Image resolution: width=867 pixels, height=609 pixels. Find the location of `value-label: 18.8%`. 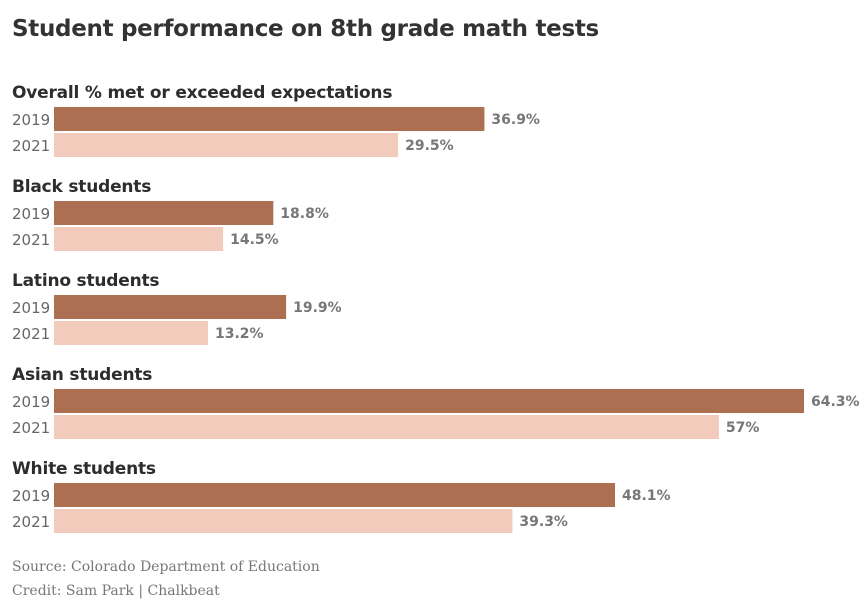

value-label: 18.8% is located at coordinates (304, 214).